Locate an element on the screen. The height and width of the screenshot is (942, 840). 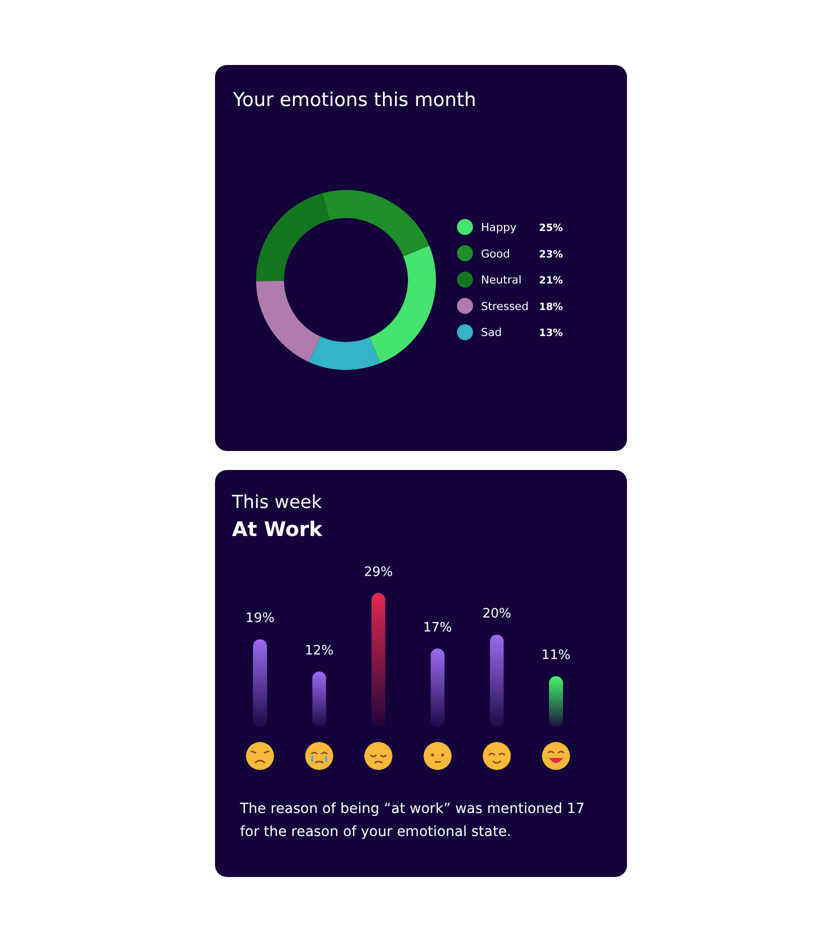
data-label: 12% is located at coordinates (319, 651).